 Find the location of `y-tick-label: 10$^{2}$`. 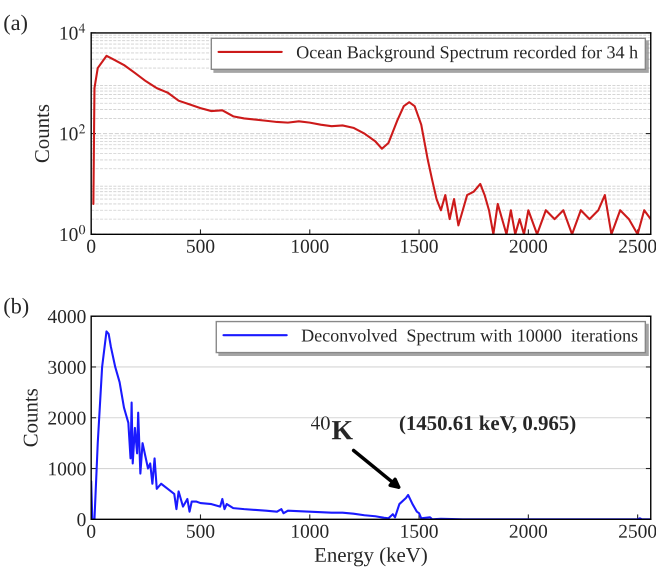

y-tick-label: 10$^{2}$ is located at coordinates (73, 132).